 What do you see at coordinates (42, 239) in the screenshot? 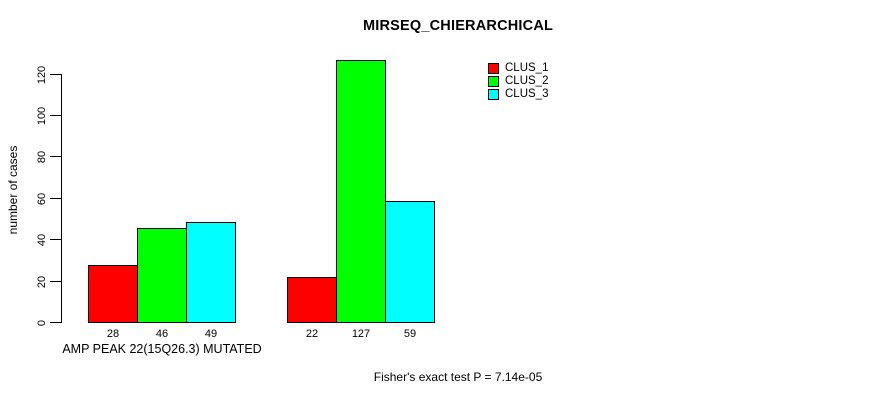
I see `y-tick-label-40: 40` at bounding box center [42, 239].